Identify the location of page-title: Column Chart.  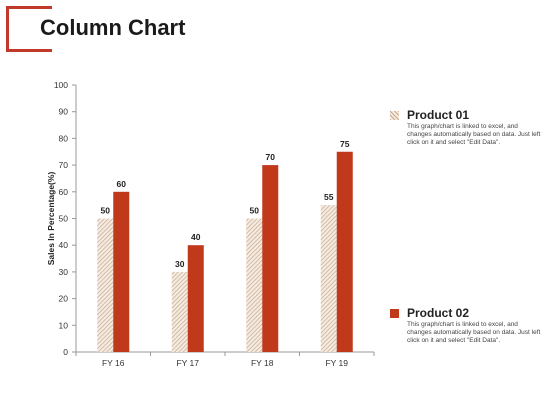
(113, 28).